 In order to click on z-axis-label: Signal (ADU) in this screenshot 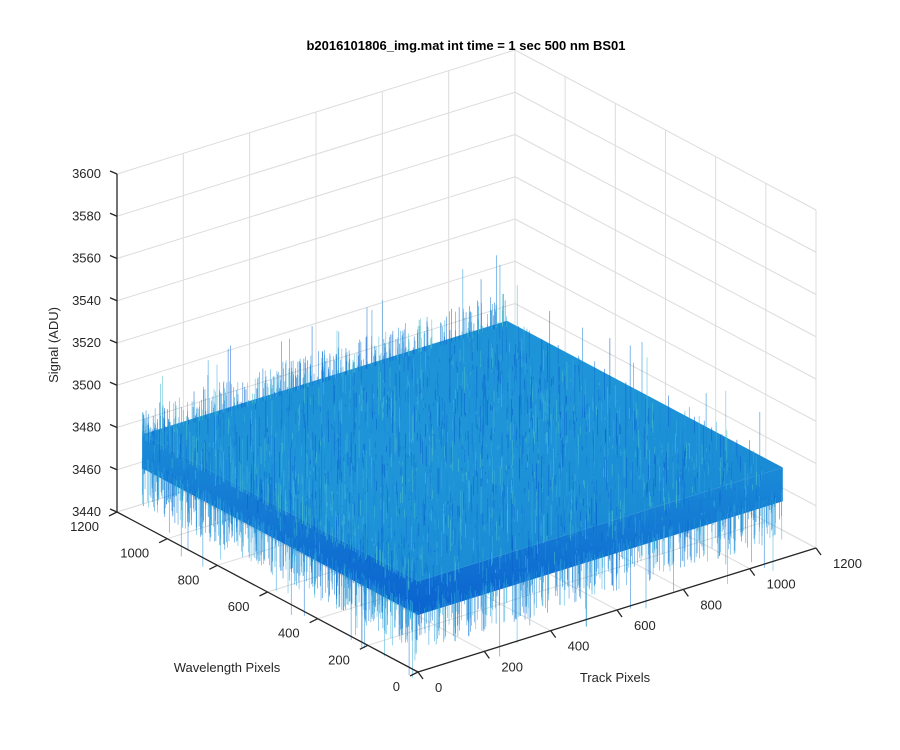, I will do `click(53, 345)`.